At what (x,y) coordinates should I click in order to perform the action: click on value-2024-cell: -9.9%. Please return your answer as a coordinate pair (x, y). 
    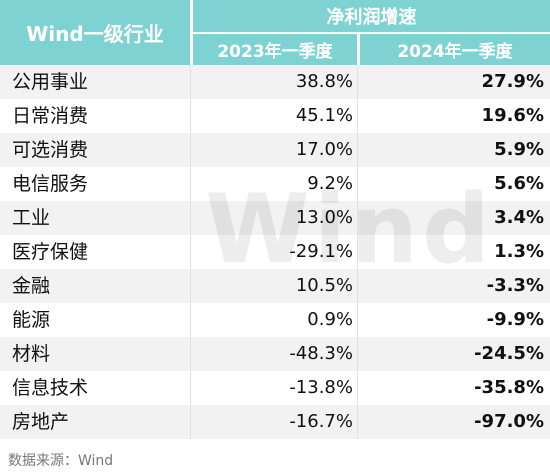
    Looking at the image, I should click on (515, 319).